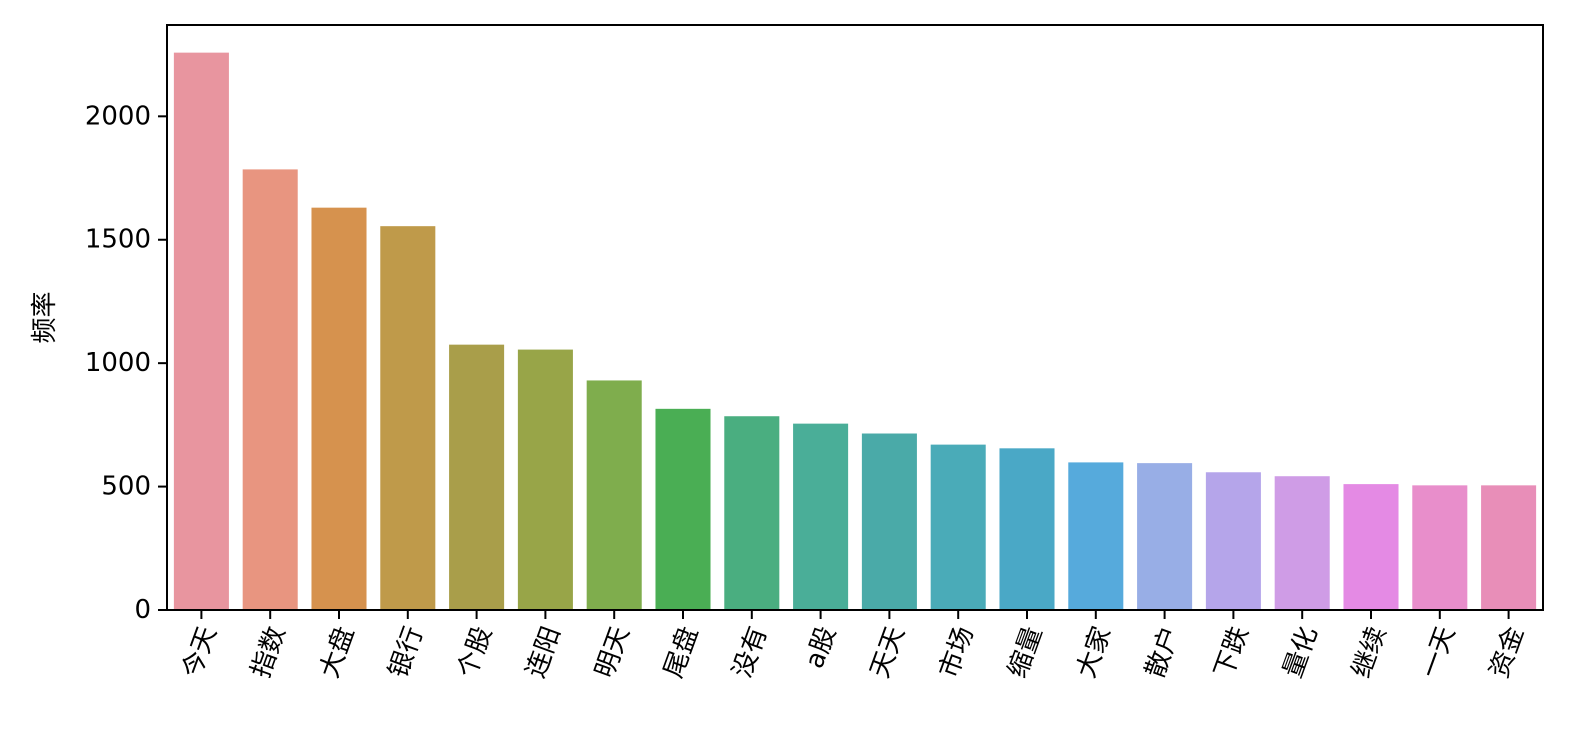 The image size is (1582, 737). I want to click on x-tick-label: 明天, so click(613, 652).